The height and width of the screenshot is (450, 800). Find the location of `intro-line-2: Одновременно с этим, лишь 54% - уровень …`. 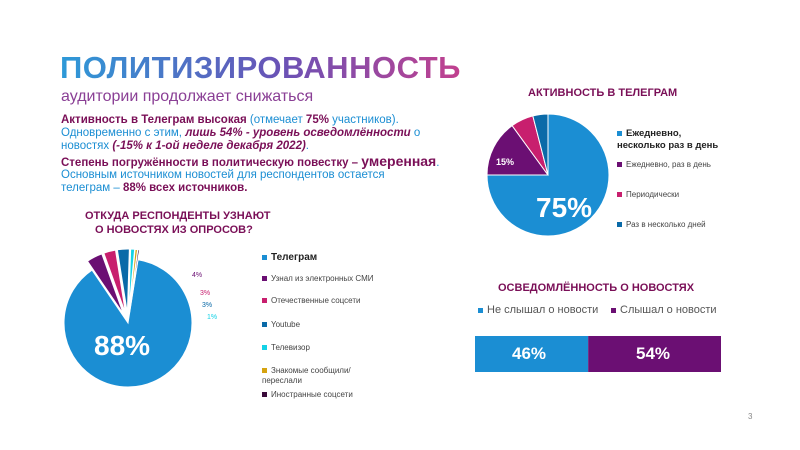

intro-line-2: Одновременно с этим, лишь 54% - уровень … is located at coordinates (240, 133).